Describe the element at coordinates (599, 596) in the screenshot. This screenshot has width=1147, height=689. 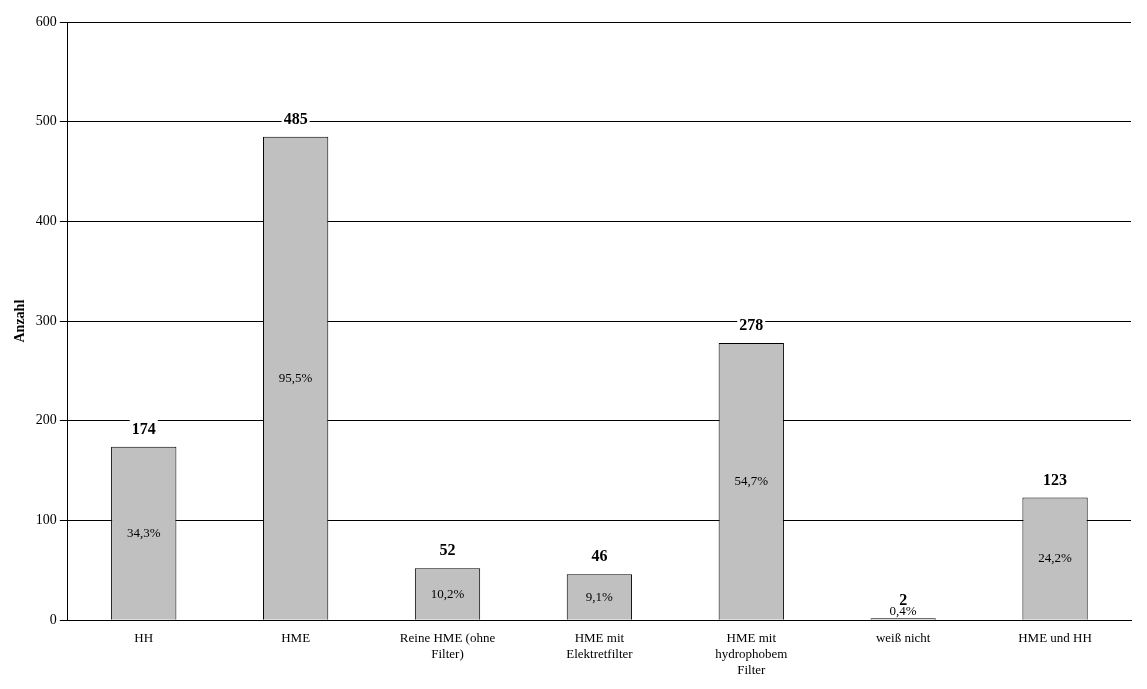
I see `annotation: 9,1%` at that location.